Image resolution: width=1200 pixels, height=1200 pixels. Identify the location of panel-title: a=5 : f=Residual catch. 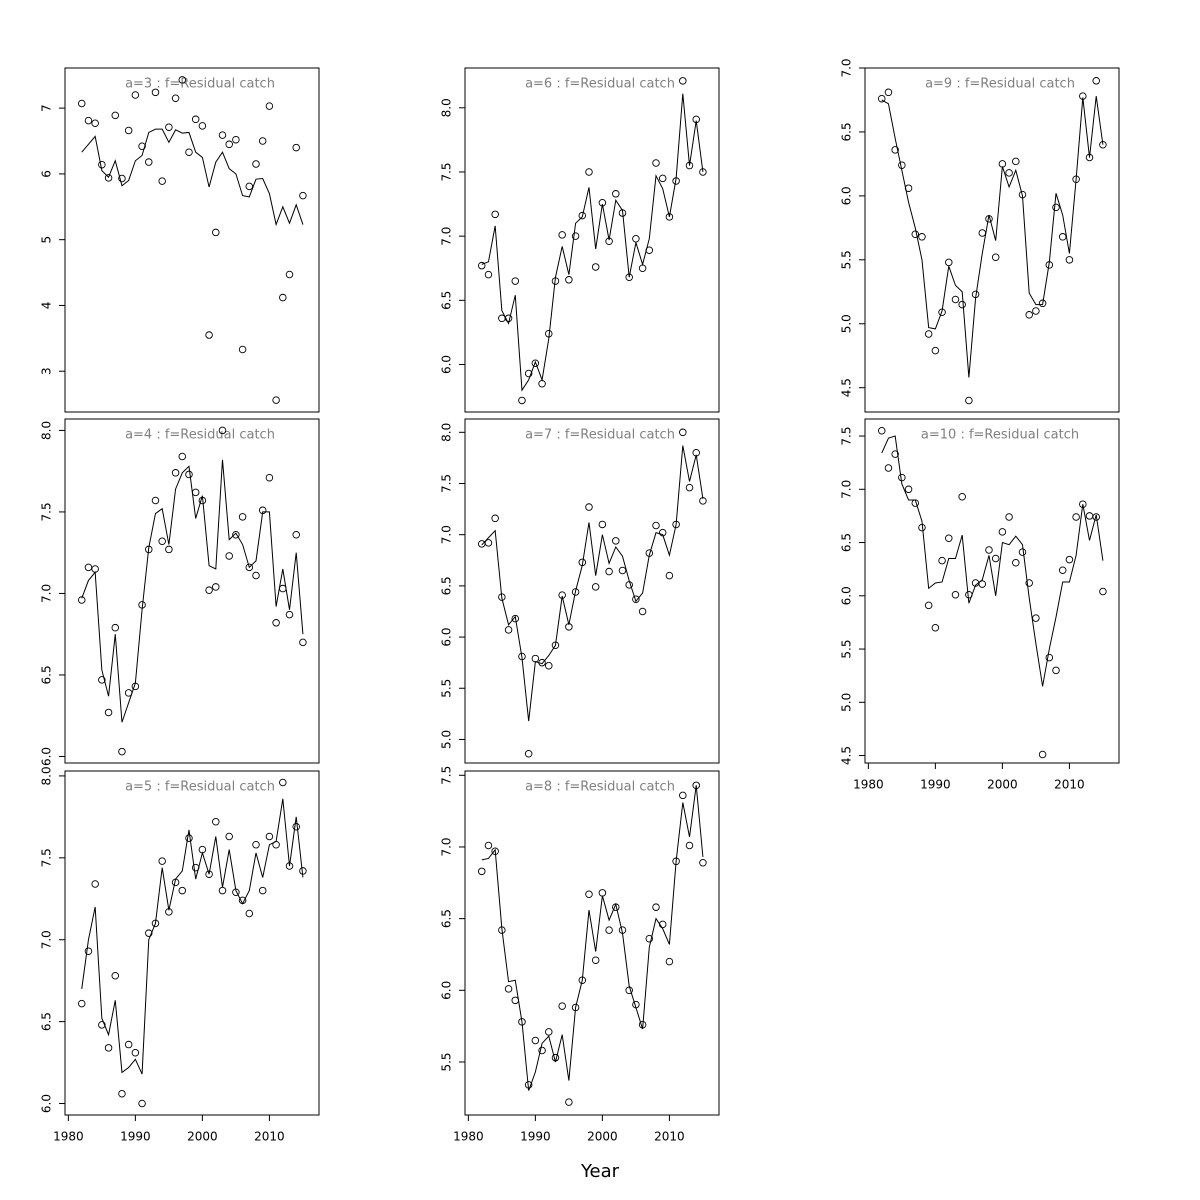
(200, 787).